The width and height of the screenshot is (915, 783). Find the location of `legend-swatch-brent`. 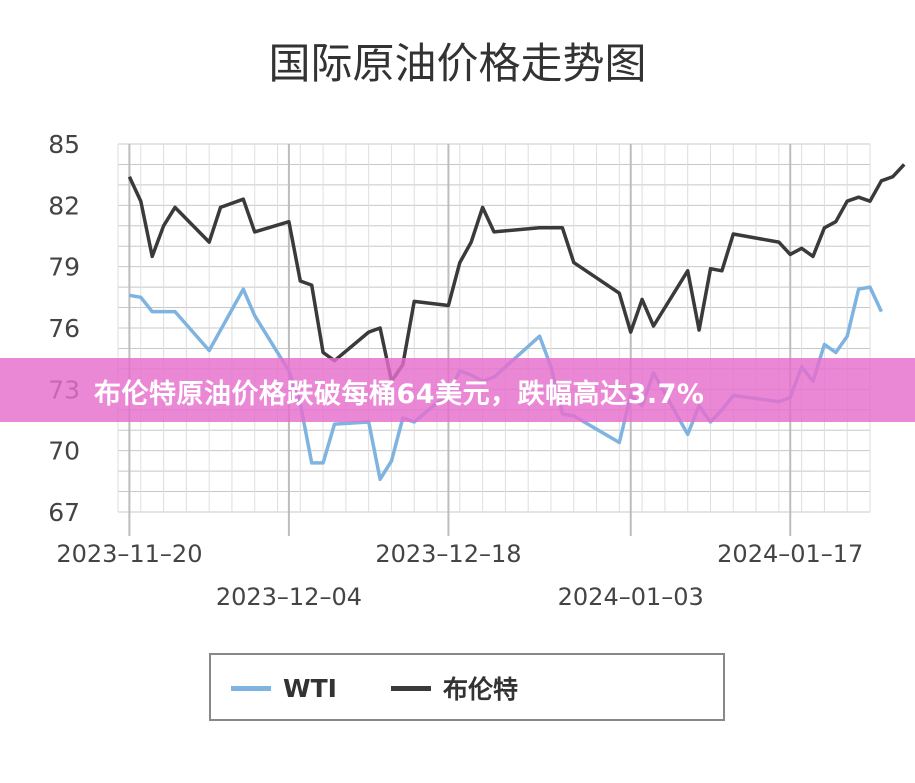

legend-swatch-brent is located at coordinates (411, 688).